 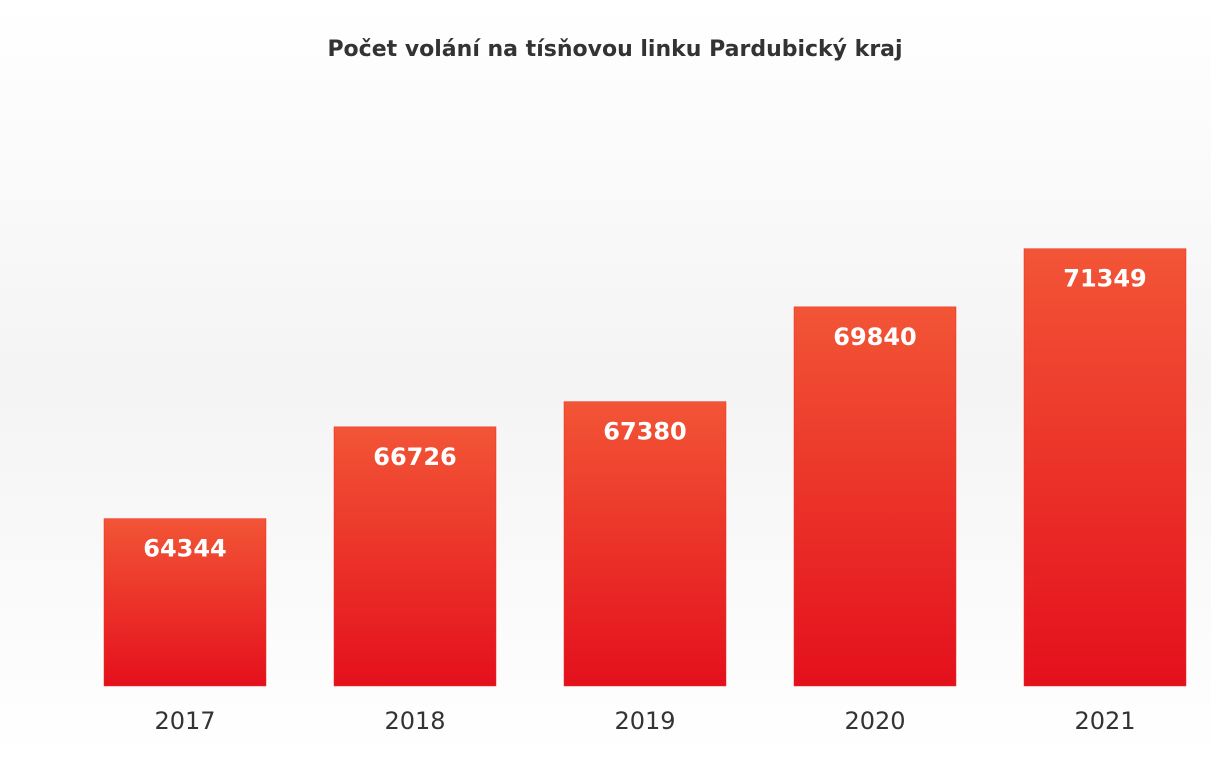 What do you see at coordinates (415, 457) in the screenshot?
I see `value-label: 66726` at bounding box center [415, 457].